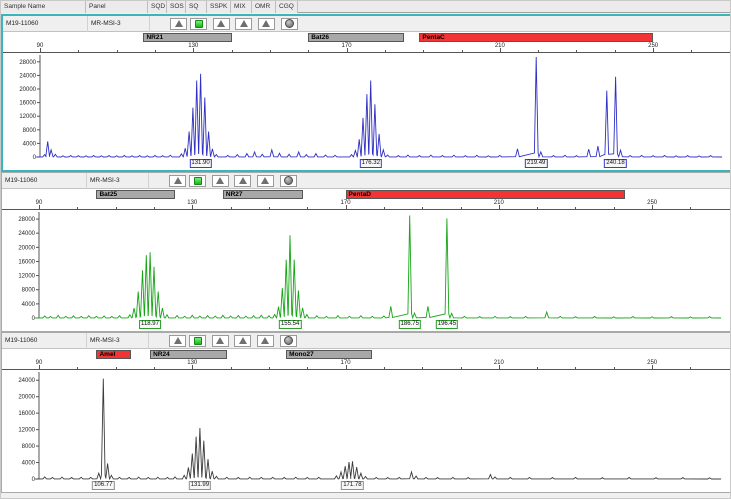  Describe the element at coordinates (615, 163) in the screenshot. I see `peak-size-label: 240.18` at that location.